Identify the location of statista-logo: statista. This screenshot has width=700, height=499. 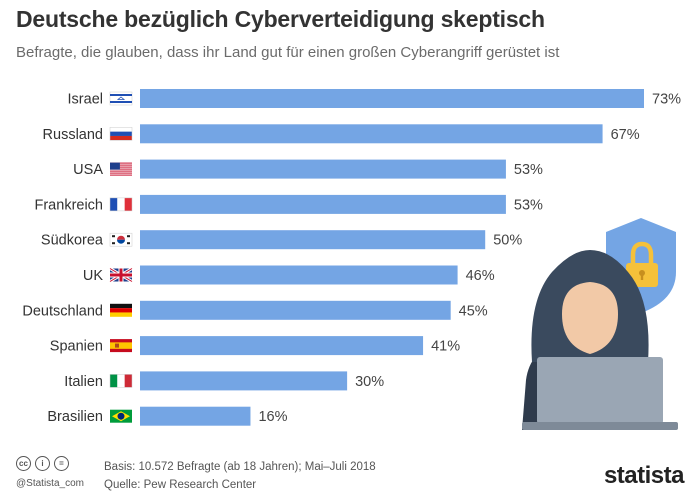
(644, 475).